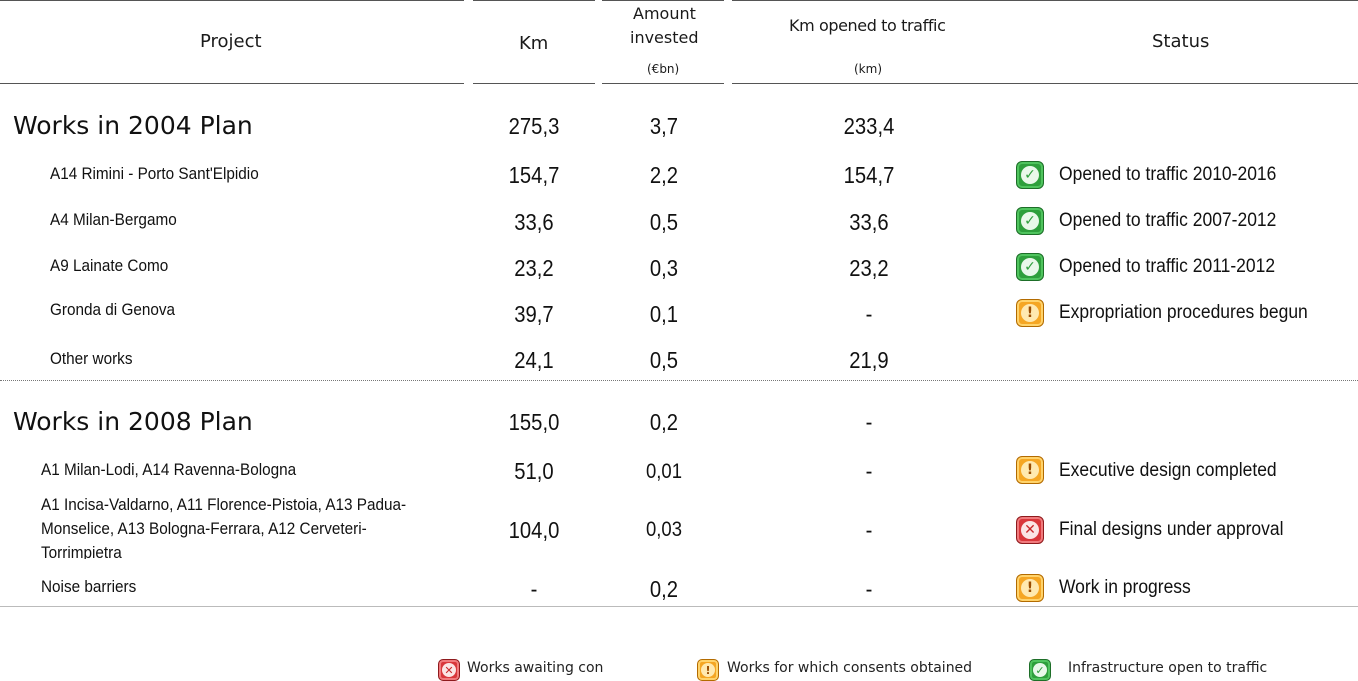  Describe the element at coordinates (869, 222) in the screenshot. I see `opened-value: 33,6` at that location.